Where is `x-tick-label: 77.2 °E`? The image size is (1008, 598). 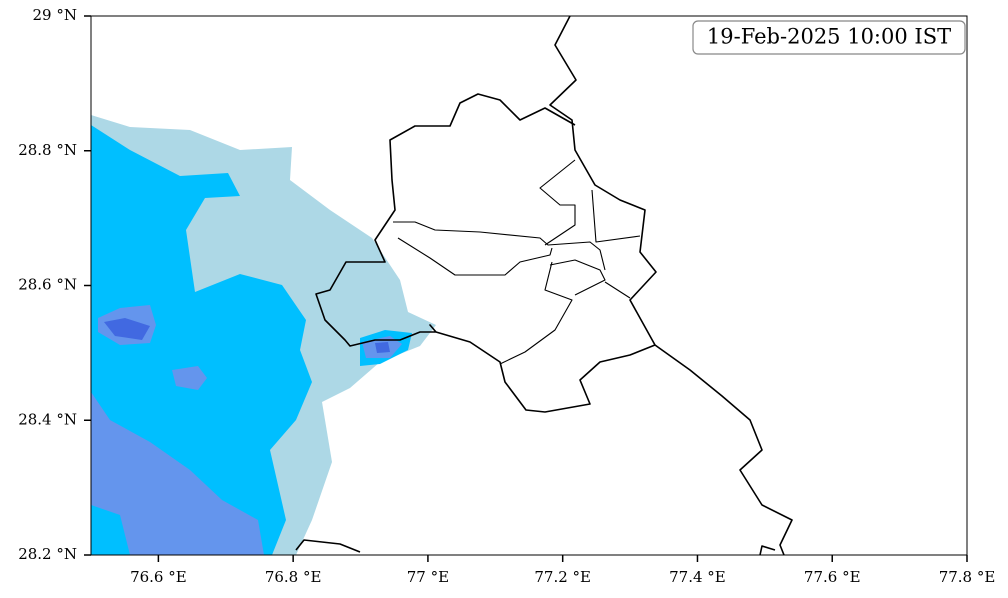 x-tick-label: 77.2 °E is located at coordinates (562, 577).